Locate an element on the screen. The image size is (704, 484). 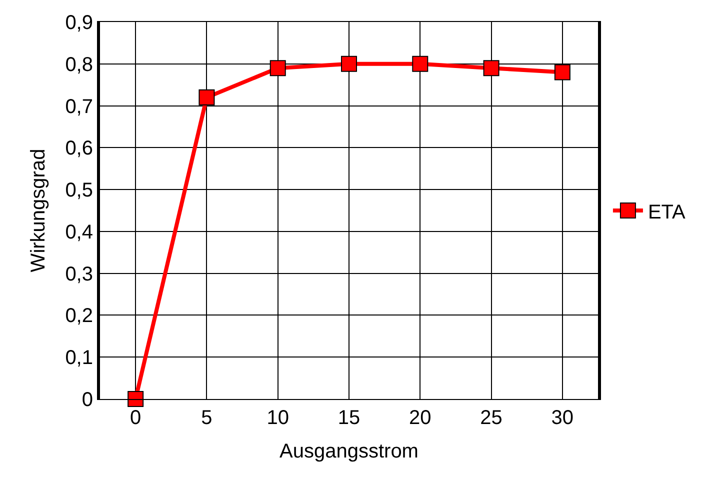
y-tick-label: 0,7 is located at coordinates (79, 107).